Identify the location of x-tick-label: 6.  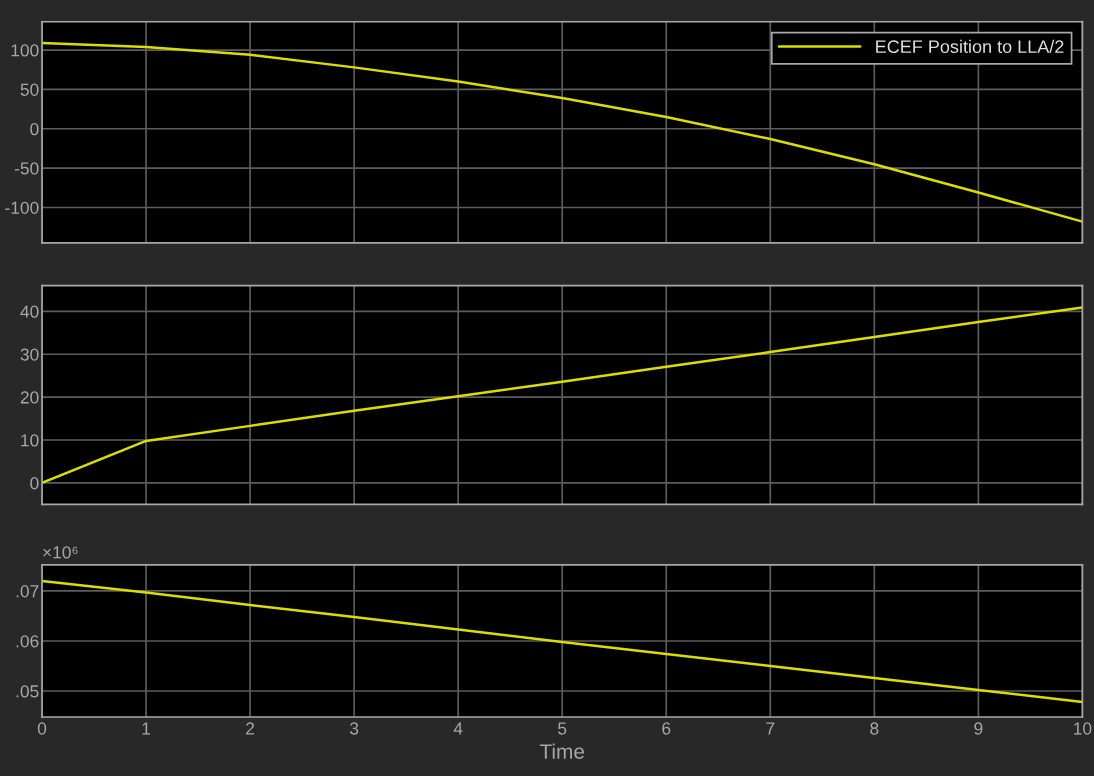
(666, 728).